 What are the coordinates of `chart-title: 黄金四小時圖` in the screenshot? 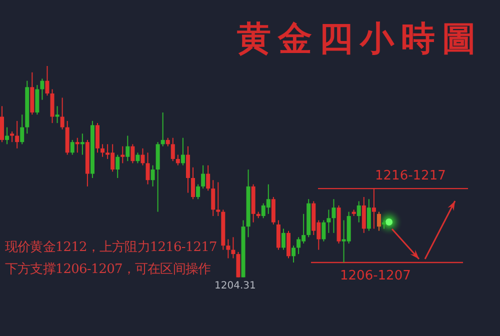 It's located at (360, 39).